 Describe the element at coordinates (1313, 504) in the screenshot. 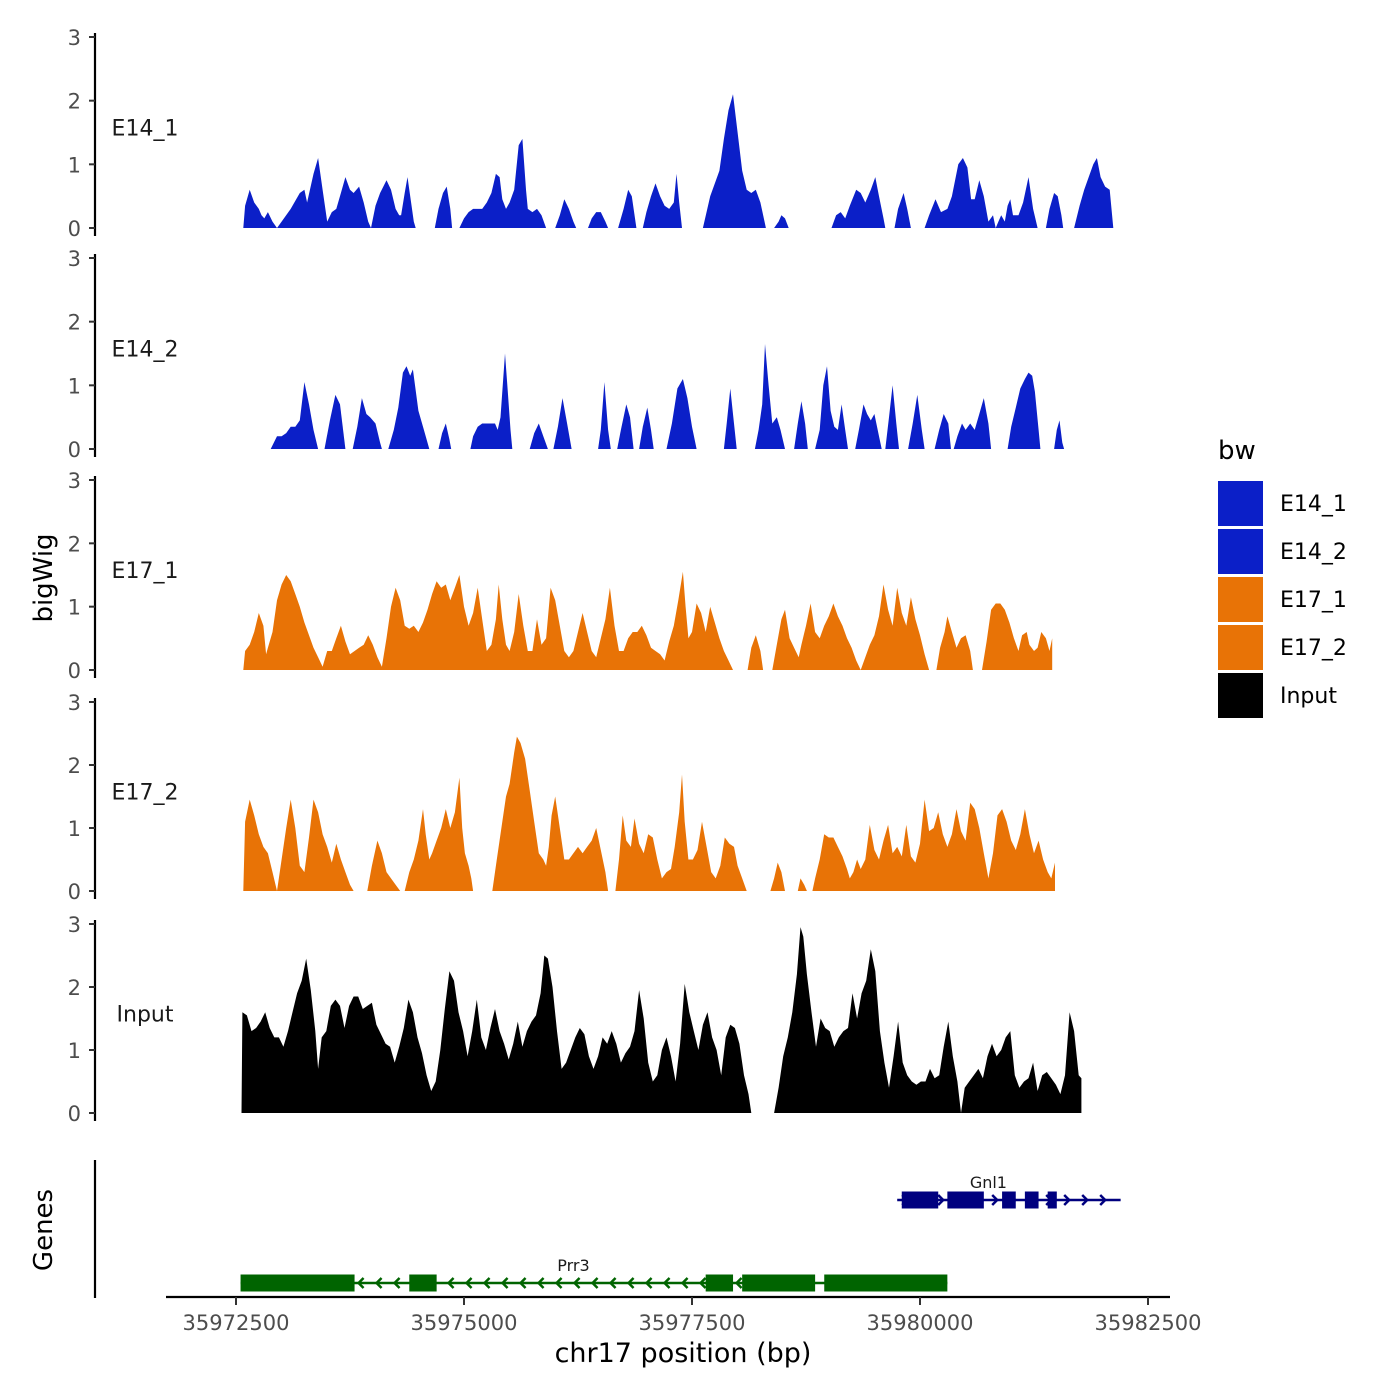

I see `legend-label-e14-1: E14_1` at that location.